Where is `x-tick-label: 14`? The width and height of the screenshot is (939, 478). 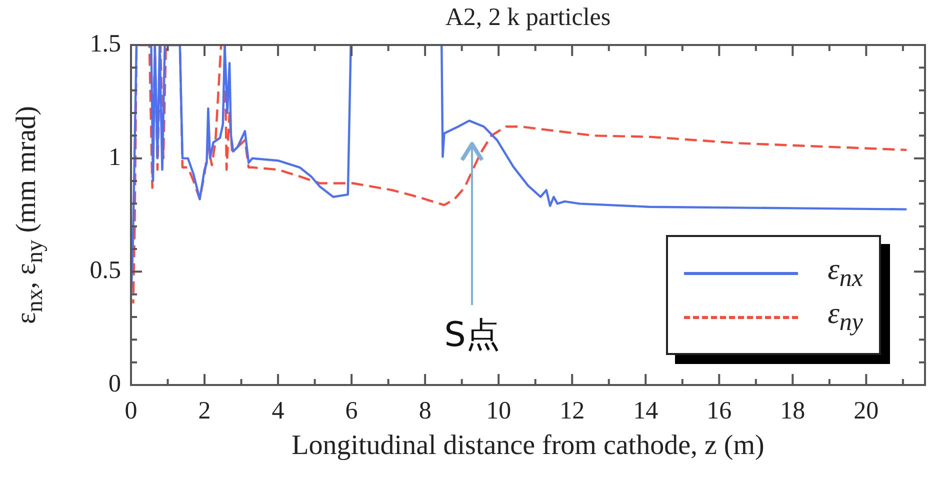 x-tick-label: 14 is located at coordinates (646, 411).